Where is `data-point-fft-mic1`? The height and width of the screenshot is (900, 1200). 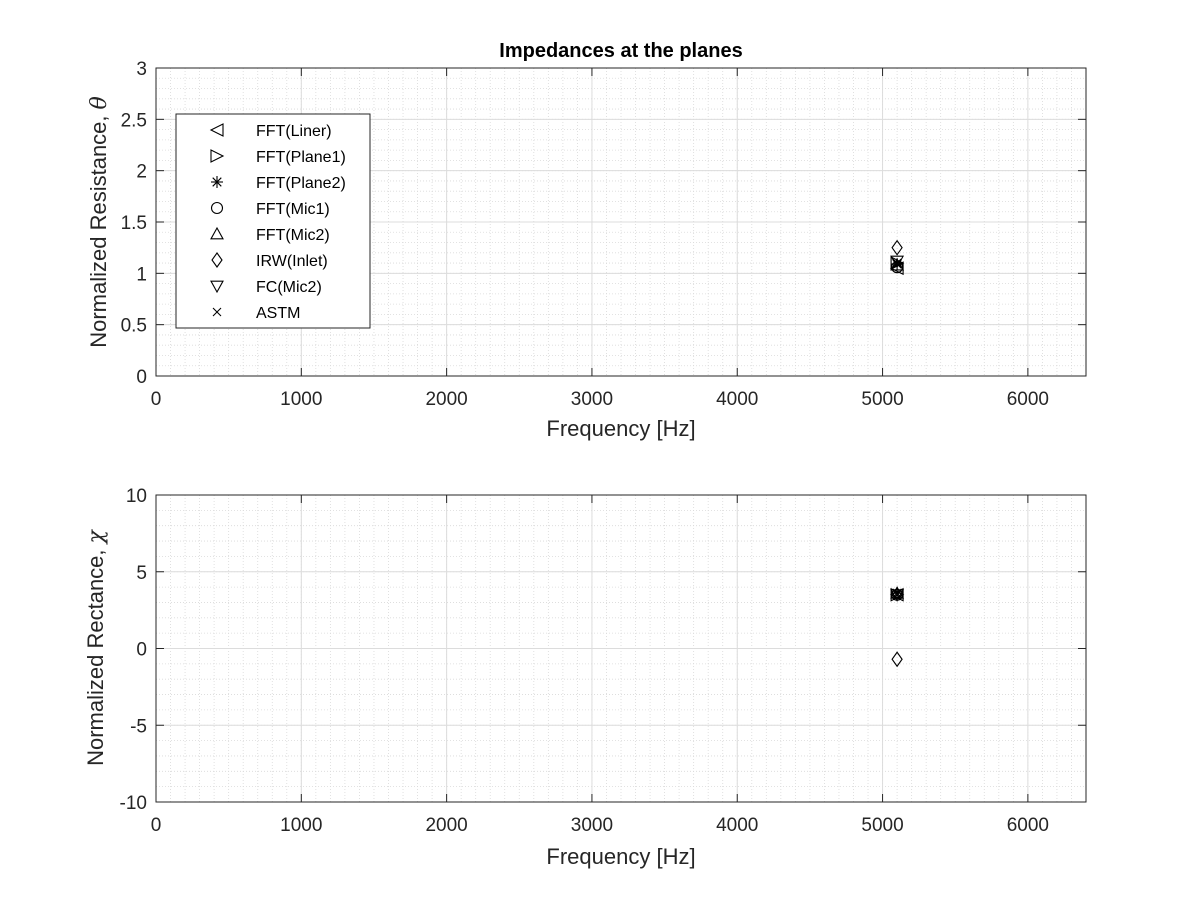
data-point-fft-mic1 is located at coordinates (897, 267).